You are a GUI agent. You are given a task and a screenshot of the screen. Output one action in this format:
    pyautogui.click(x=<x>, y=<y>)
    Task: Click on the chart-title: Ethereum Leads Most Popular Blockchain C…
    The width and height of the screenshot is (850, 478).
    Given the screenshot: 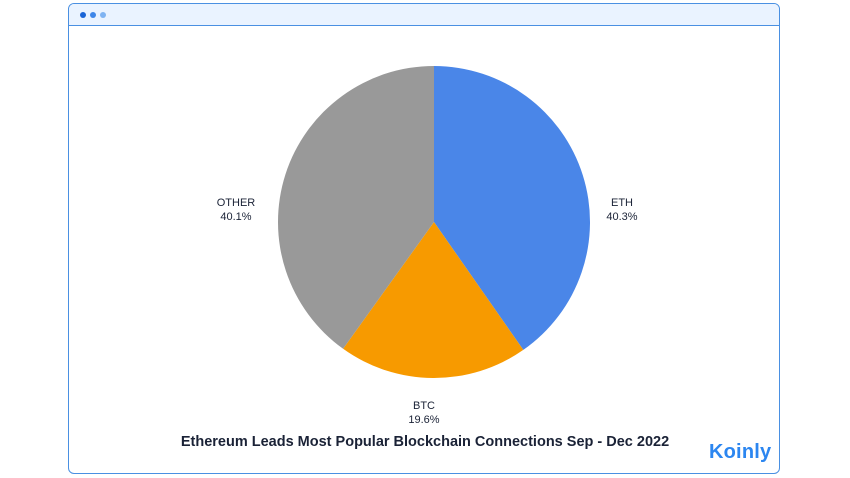 What is the action you would take?
    pyautogui.click(x=425, y=442)
    